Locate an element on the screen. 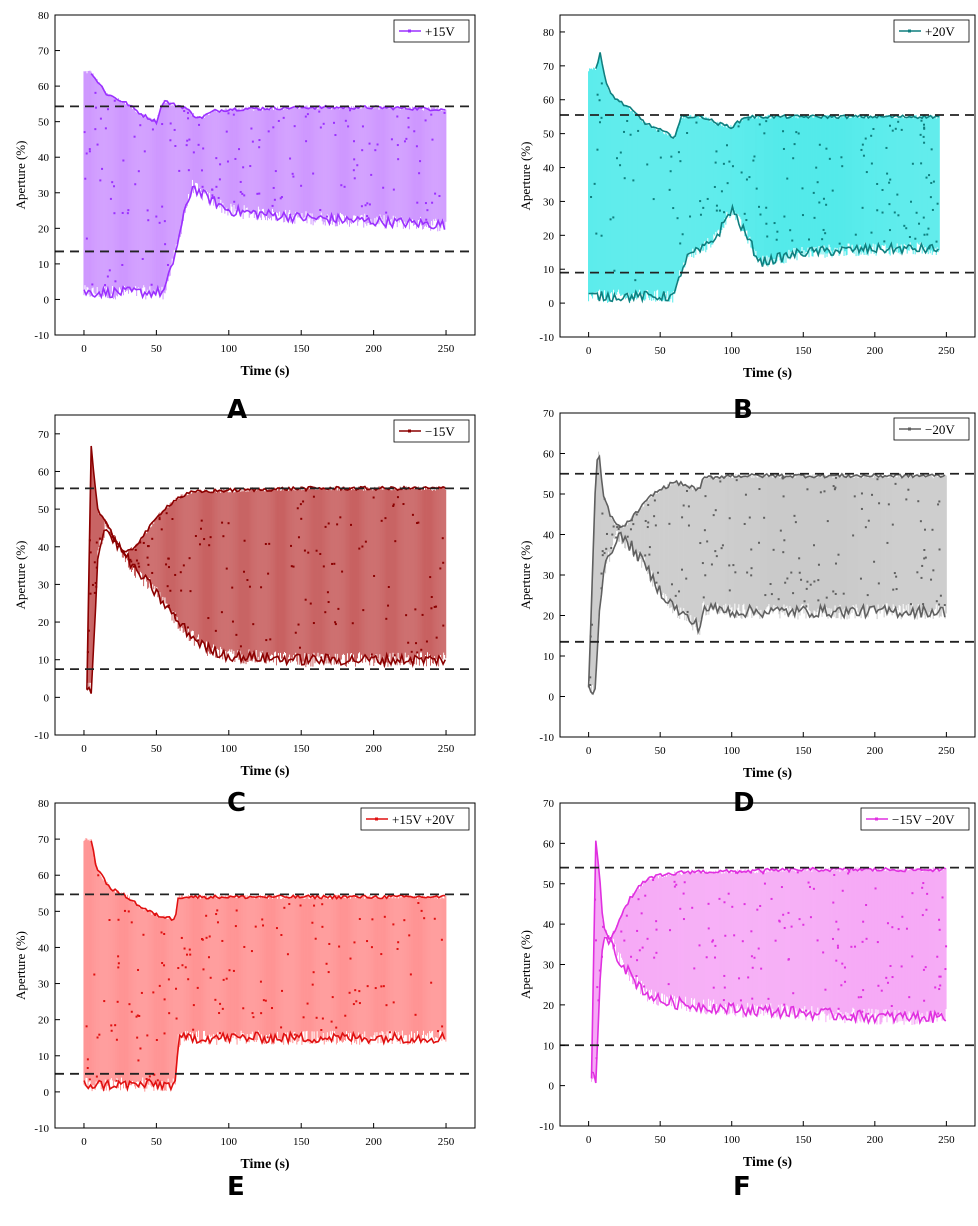 This screenshot has height=1226, width=978. x-tick-label: 0 is located at coordinates (589, 1140).